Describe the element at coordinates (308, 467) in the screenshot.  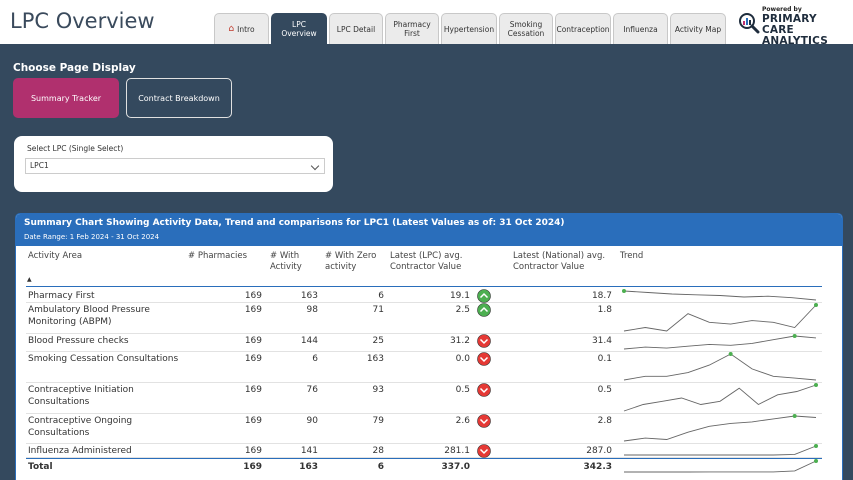
I see `total-with-activity: 163` at that location.